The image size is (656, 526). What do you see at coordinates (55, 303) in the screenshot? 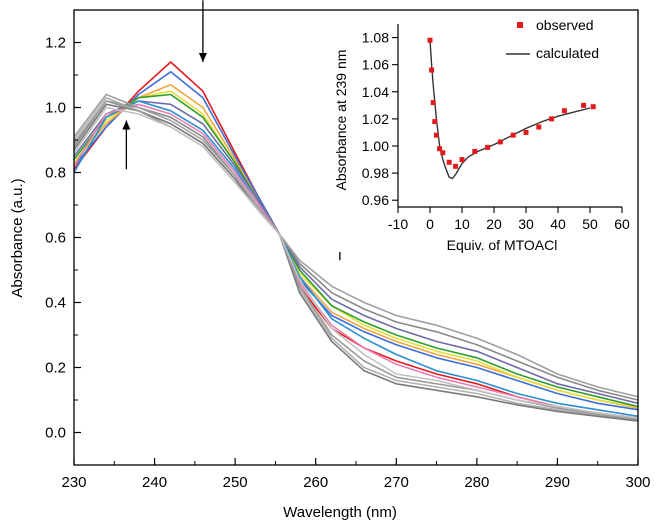
I see `main-y-tick-label-0.4: 0.4` at bounding box center [55, 303].